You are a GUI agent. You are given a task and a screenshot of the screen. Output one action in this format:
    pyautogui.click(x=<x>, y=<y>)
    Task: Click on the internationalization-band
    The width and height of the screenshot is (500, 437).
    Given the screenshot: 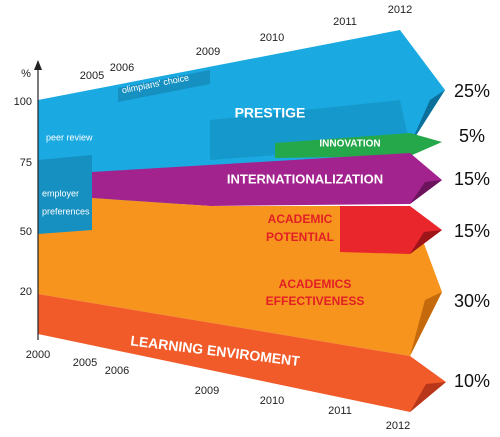 What is the action you would take?
    pyautogui.click(x=267, y=179)
    